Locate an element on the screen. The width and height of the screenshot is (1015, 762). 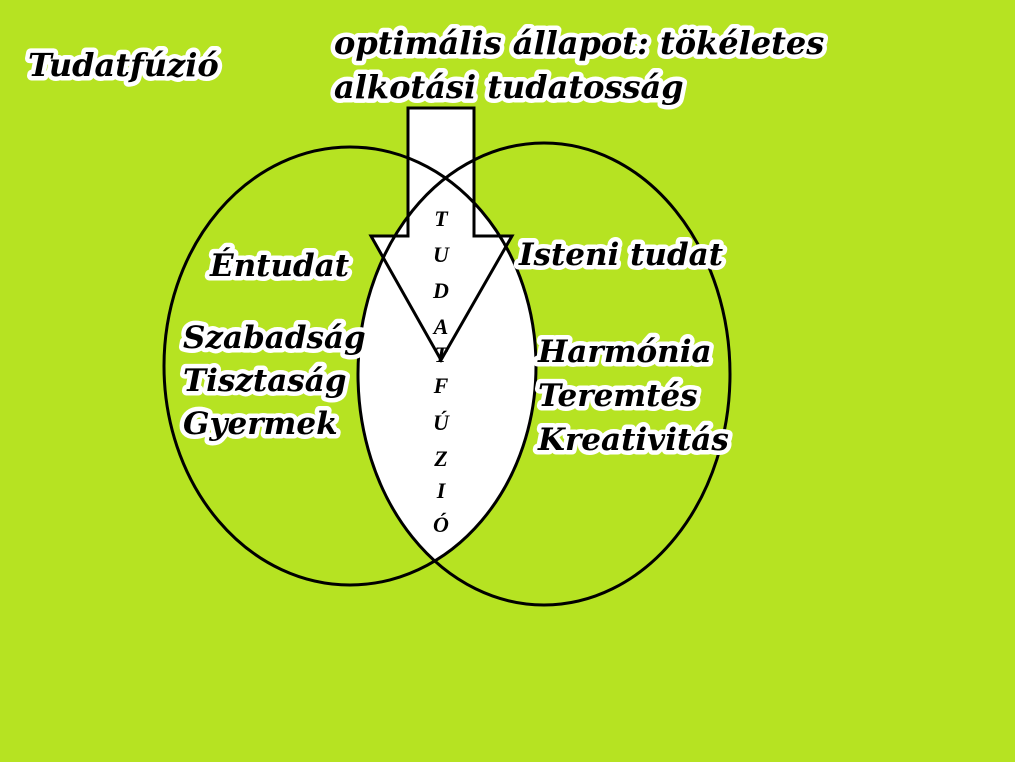
right-item-1: Harmónia is located at coordinates (624, 352).